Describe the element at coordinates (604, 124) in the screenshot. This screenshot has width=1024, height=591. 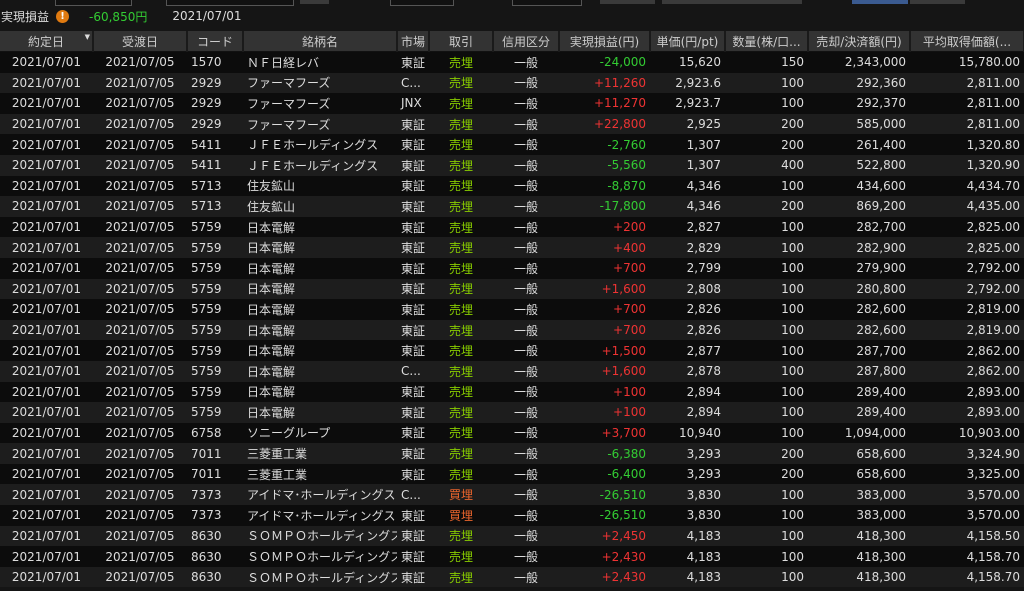
I see `cell-realized-pl: +22,800` at that location.